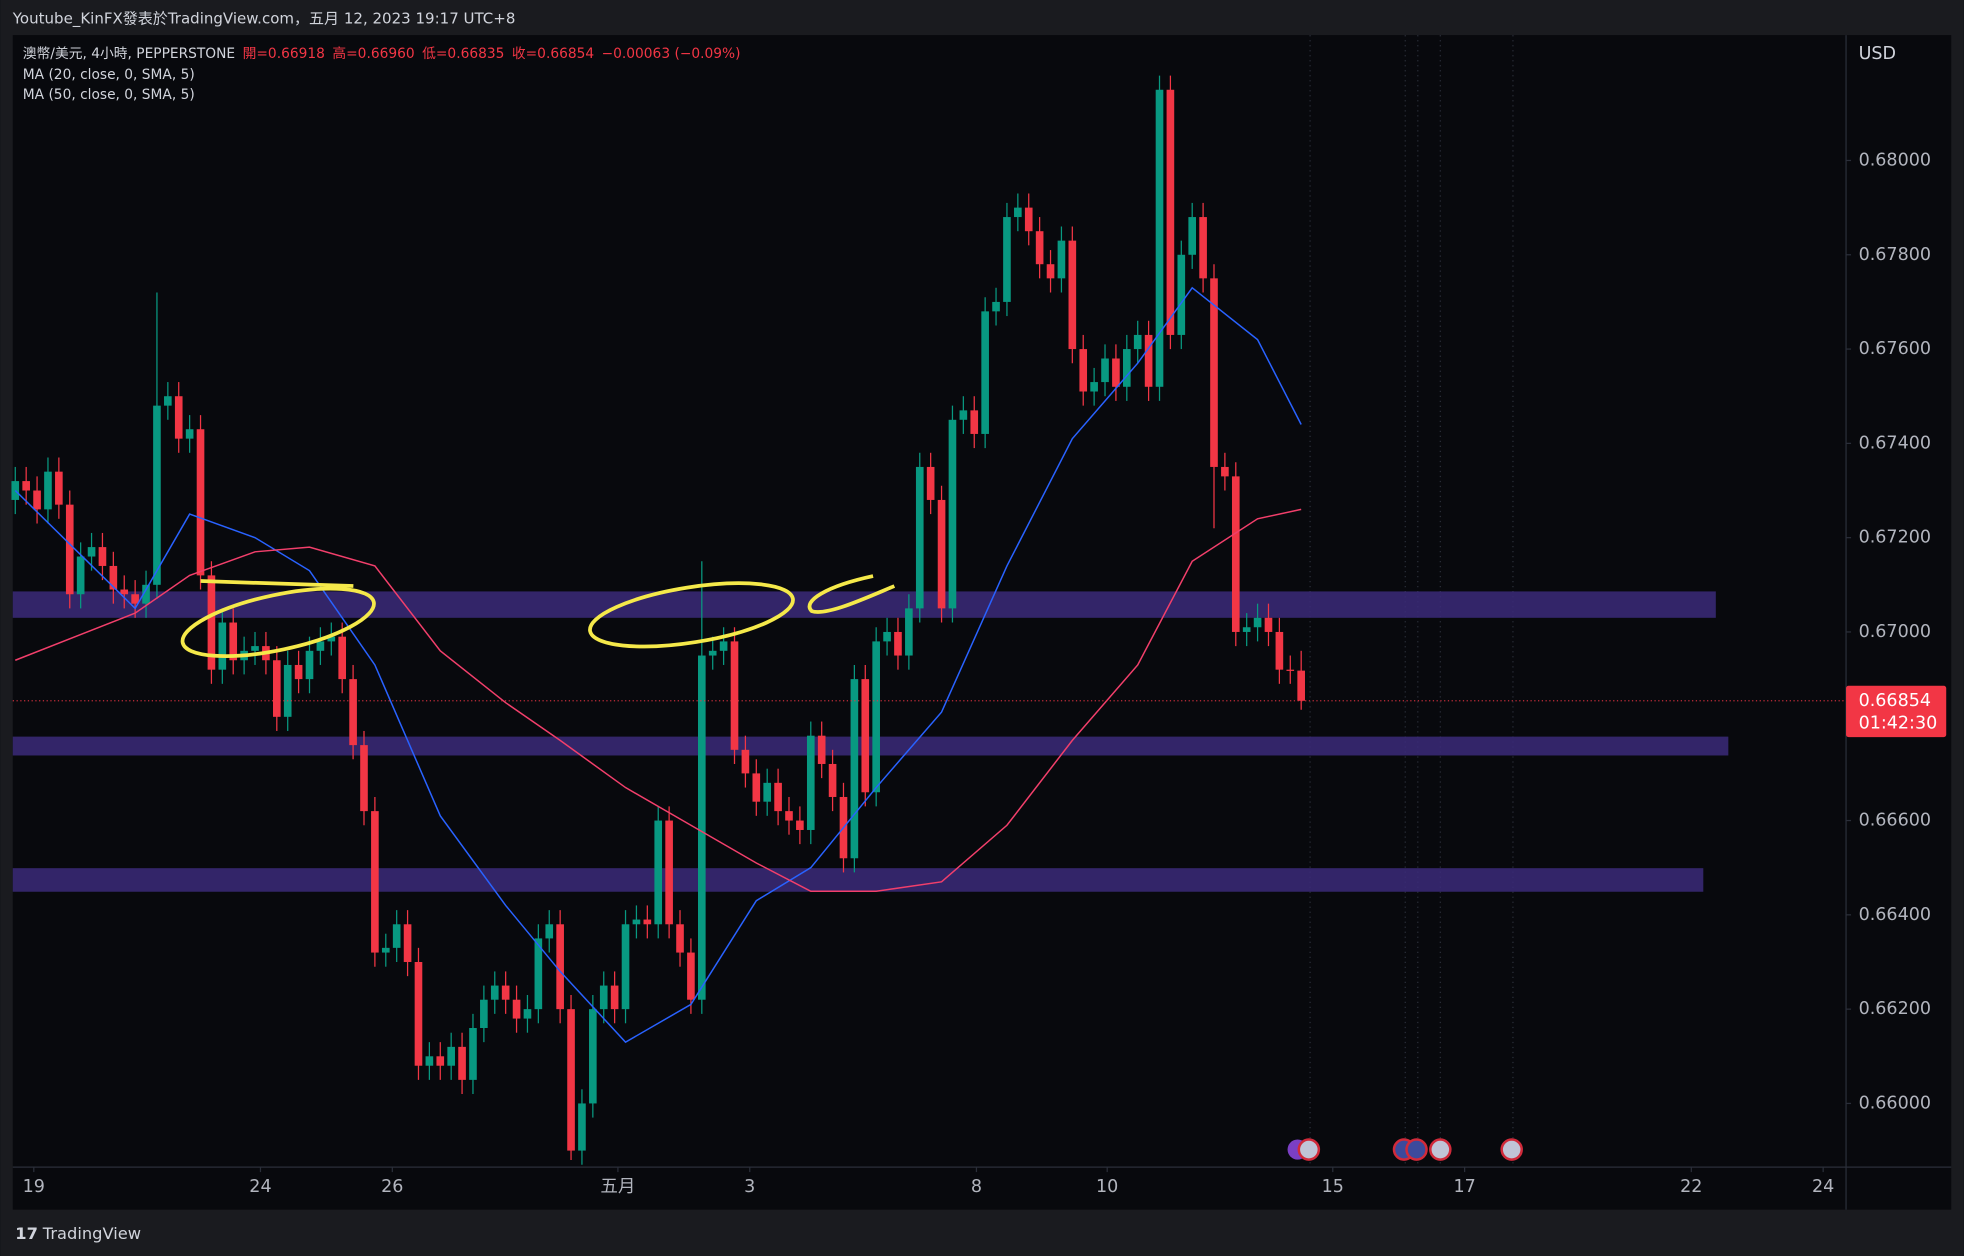  I want to click on highlight-stroke, so click(277, 583).